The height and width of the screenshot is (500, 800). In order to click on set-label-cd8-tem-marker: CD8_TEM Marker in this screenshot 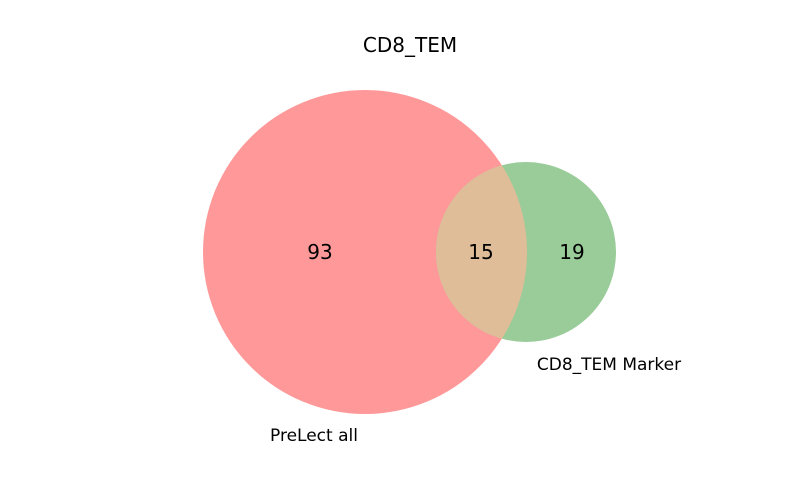, I will do `click(609, 365)`.